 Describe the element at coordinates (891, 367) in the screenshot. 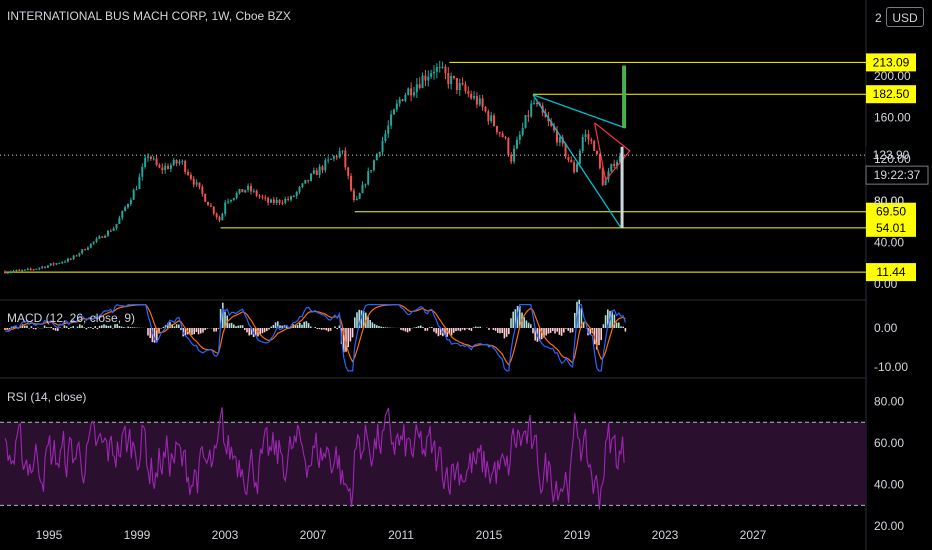

I see `macd-tick-label: -10.00` at that location.